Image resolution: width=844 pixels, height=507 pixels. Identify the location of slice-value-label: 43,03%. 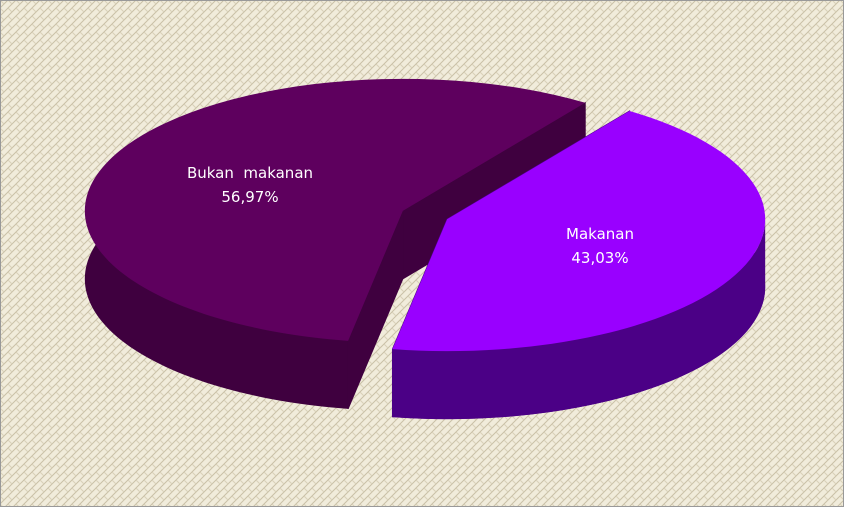
(599, 258).